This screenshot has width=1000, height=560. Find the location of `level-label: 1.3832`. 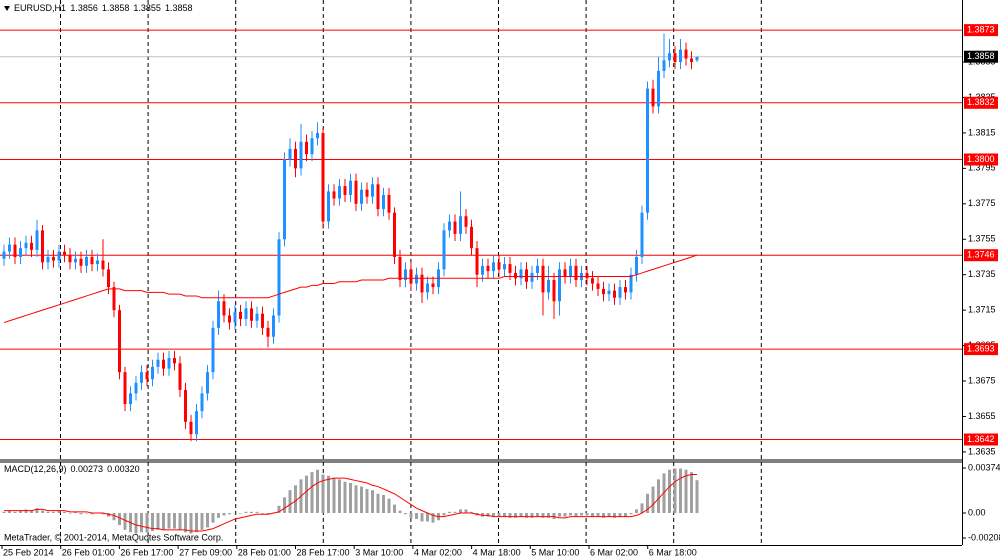

level-label: 1.3832 is located at coordinates (981, 102).